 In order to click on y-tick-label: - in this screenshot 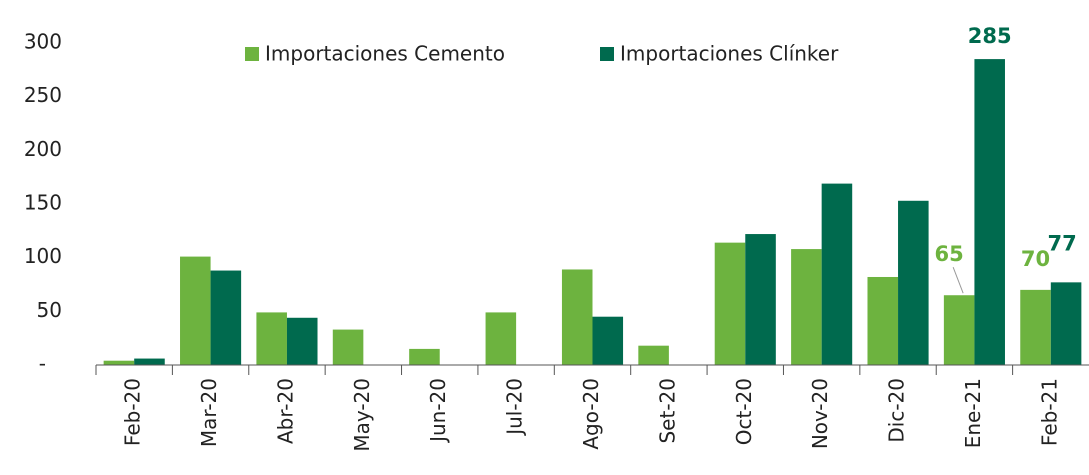, I will do `click(42, 364)`.